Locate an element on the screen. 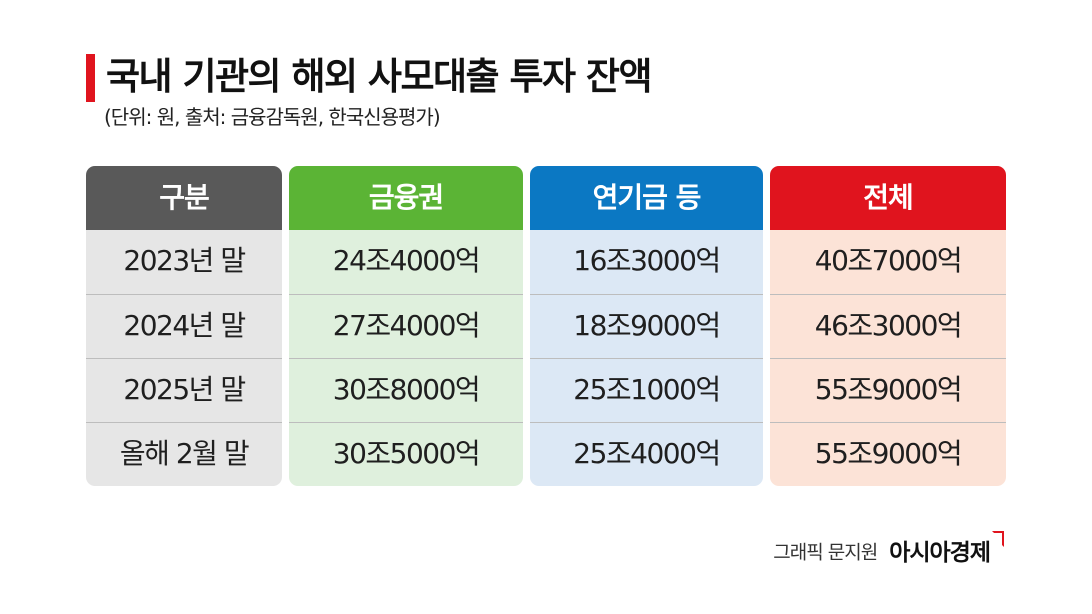  table-cell-finance: 27조4000억 is located at coordinates (406, 326).